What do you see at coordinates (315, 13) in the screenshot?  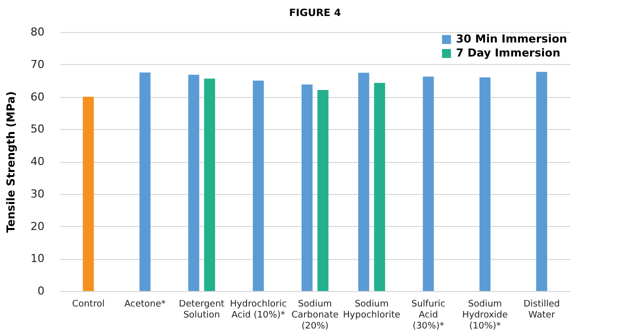 I see `chart-title: FIGURE 4` at bounding box center [315, 13].